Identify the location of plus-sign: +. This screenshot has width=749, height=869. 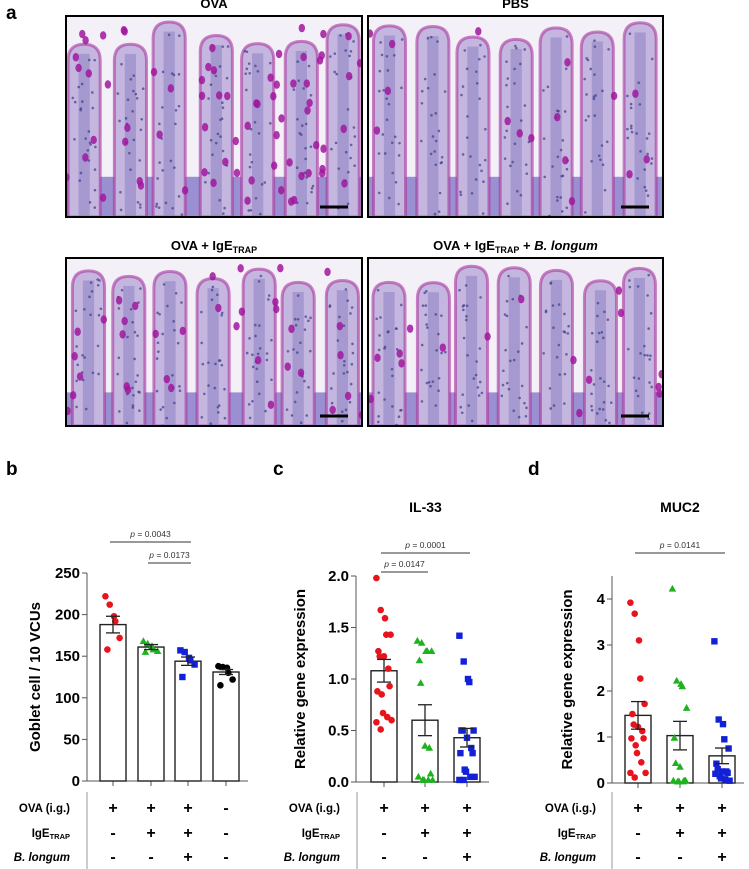
(466, 833).